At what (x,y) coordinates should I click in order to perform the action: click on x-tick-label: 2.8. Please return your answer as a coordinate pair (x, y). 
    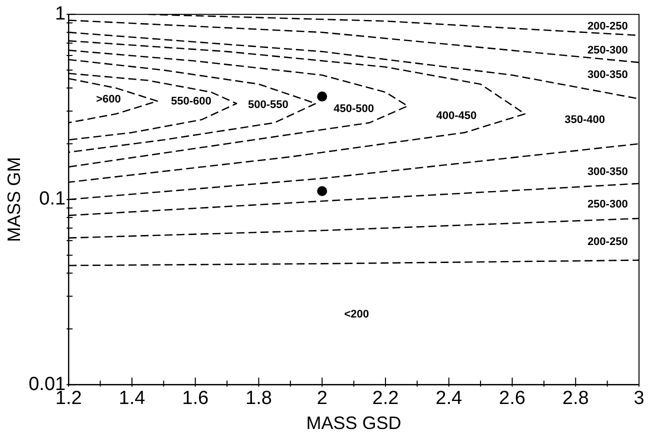
    Looking at the image, I should click on (575, 399).